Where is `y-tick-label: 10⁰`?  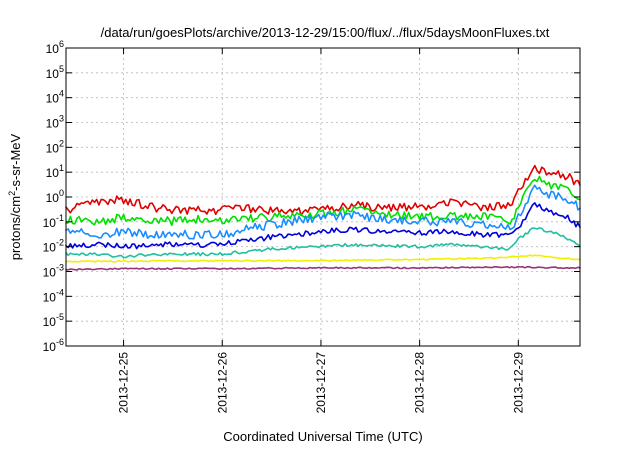 y-tick-label: 10⁰ is located at coordinates (55, 196).